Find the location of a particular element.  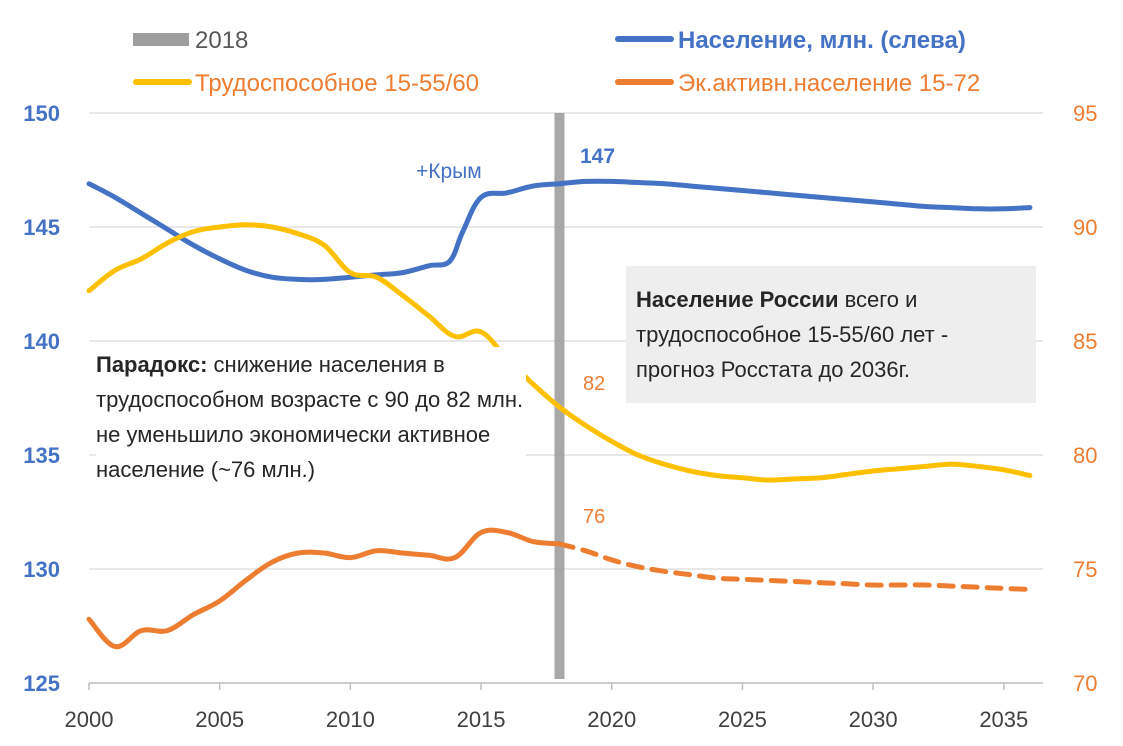

x-tick-label: 2030 is located at coordinates (873, 719).